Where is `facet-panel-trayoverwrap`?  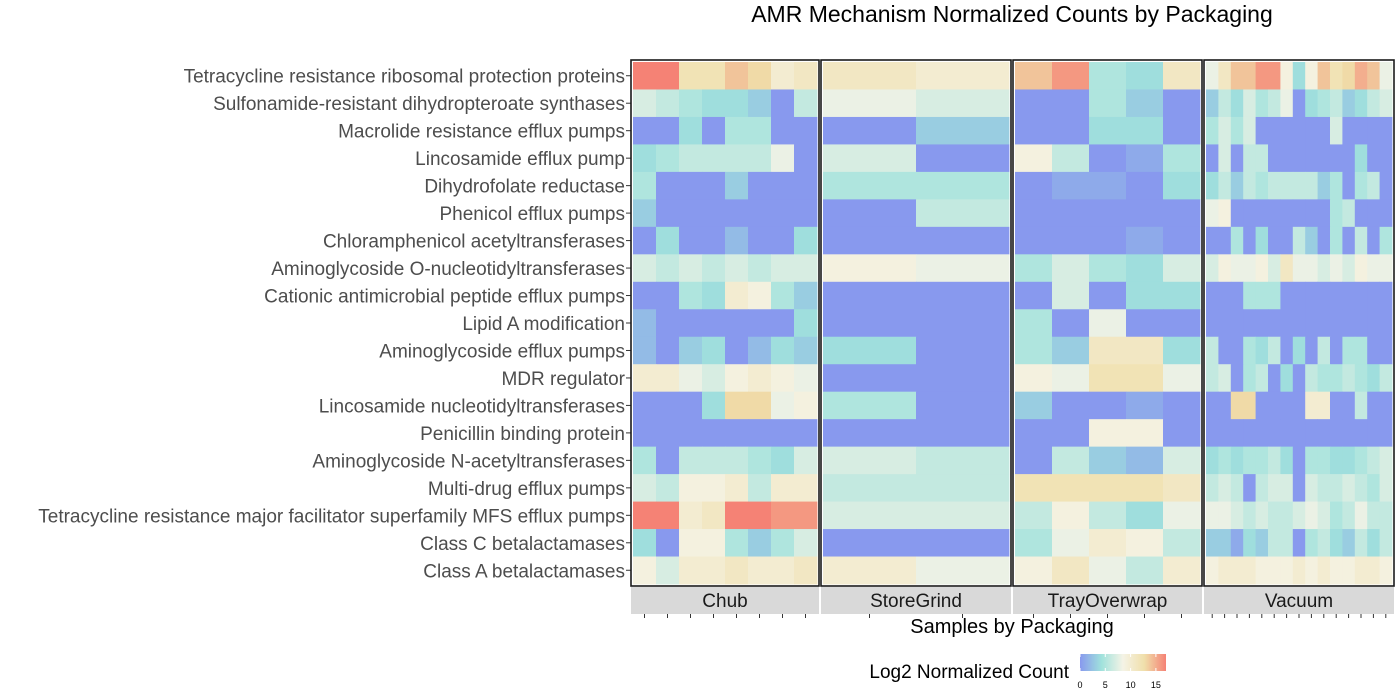
facet-panel-trayoverwrap is located at coordinates (1107, 323).